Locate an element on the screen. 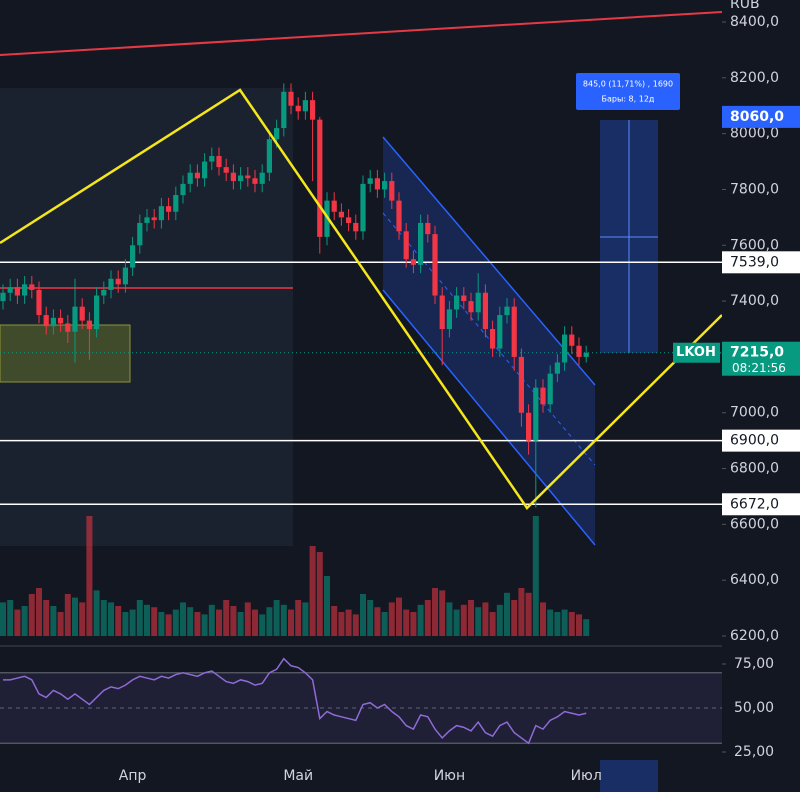 Image resolution: width=800 pixels, height=792 pixels. x-tick-label: Май is located at coordinates (298, 776).